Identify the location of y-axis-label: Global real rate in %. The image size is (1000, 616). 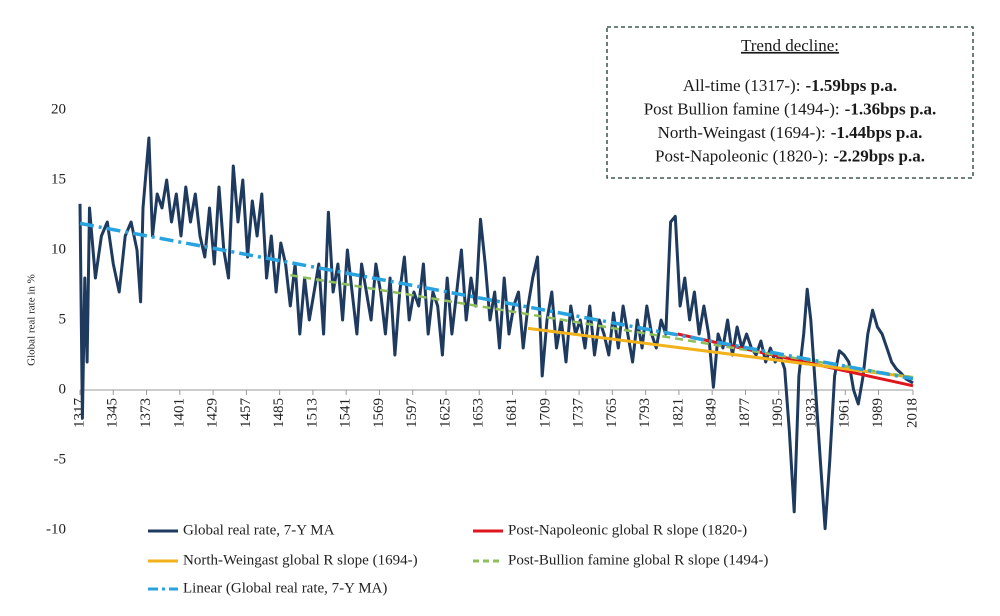
(32, 320).